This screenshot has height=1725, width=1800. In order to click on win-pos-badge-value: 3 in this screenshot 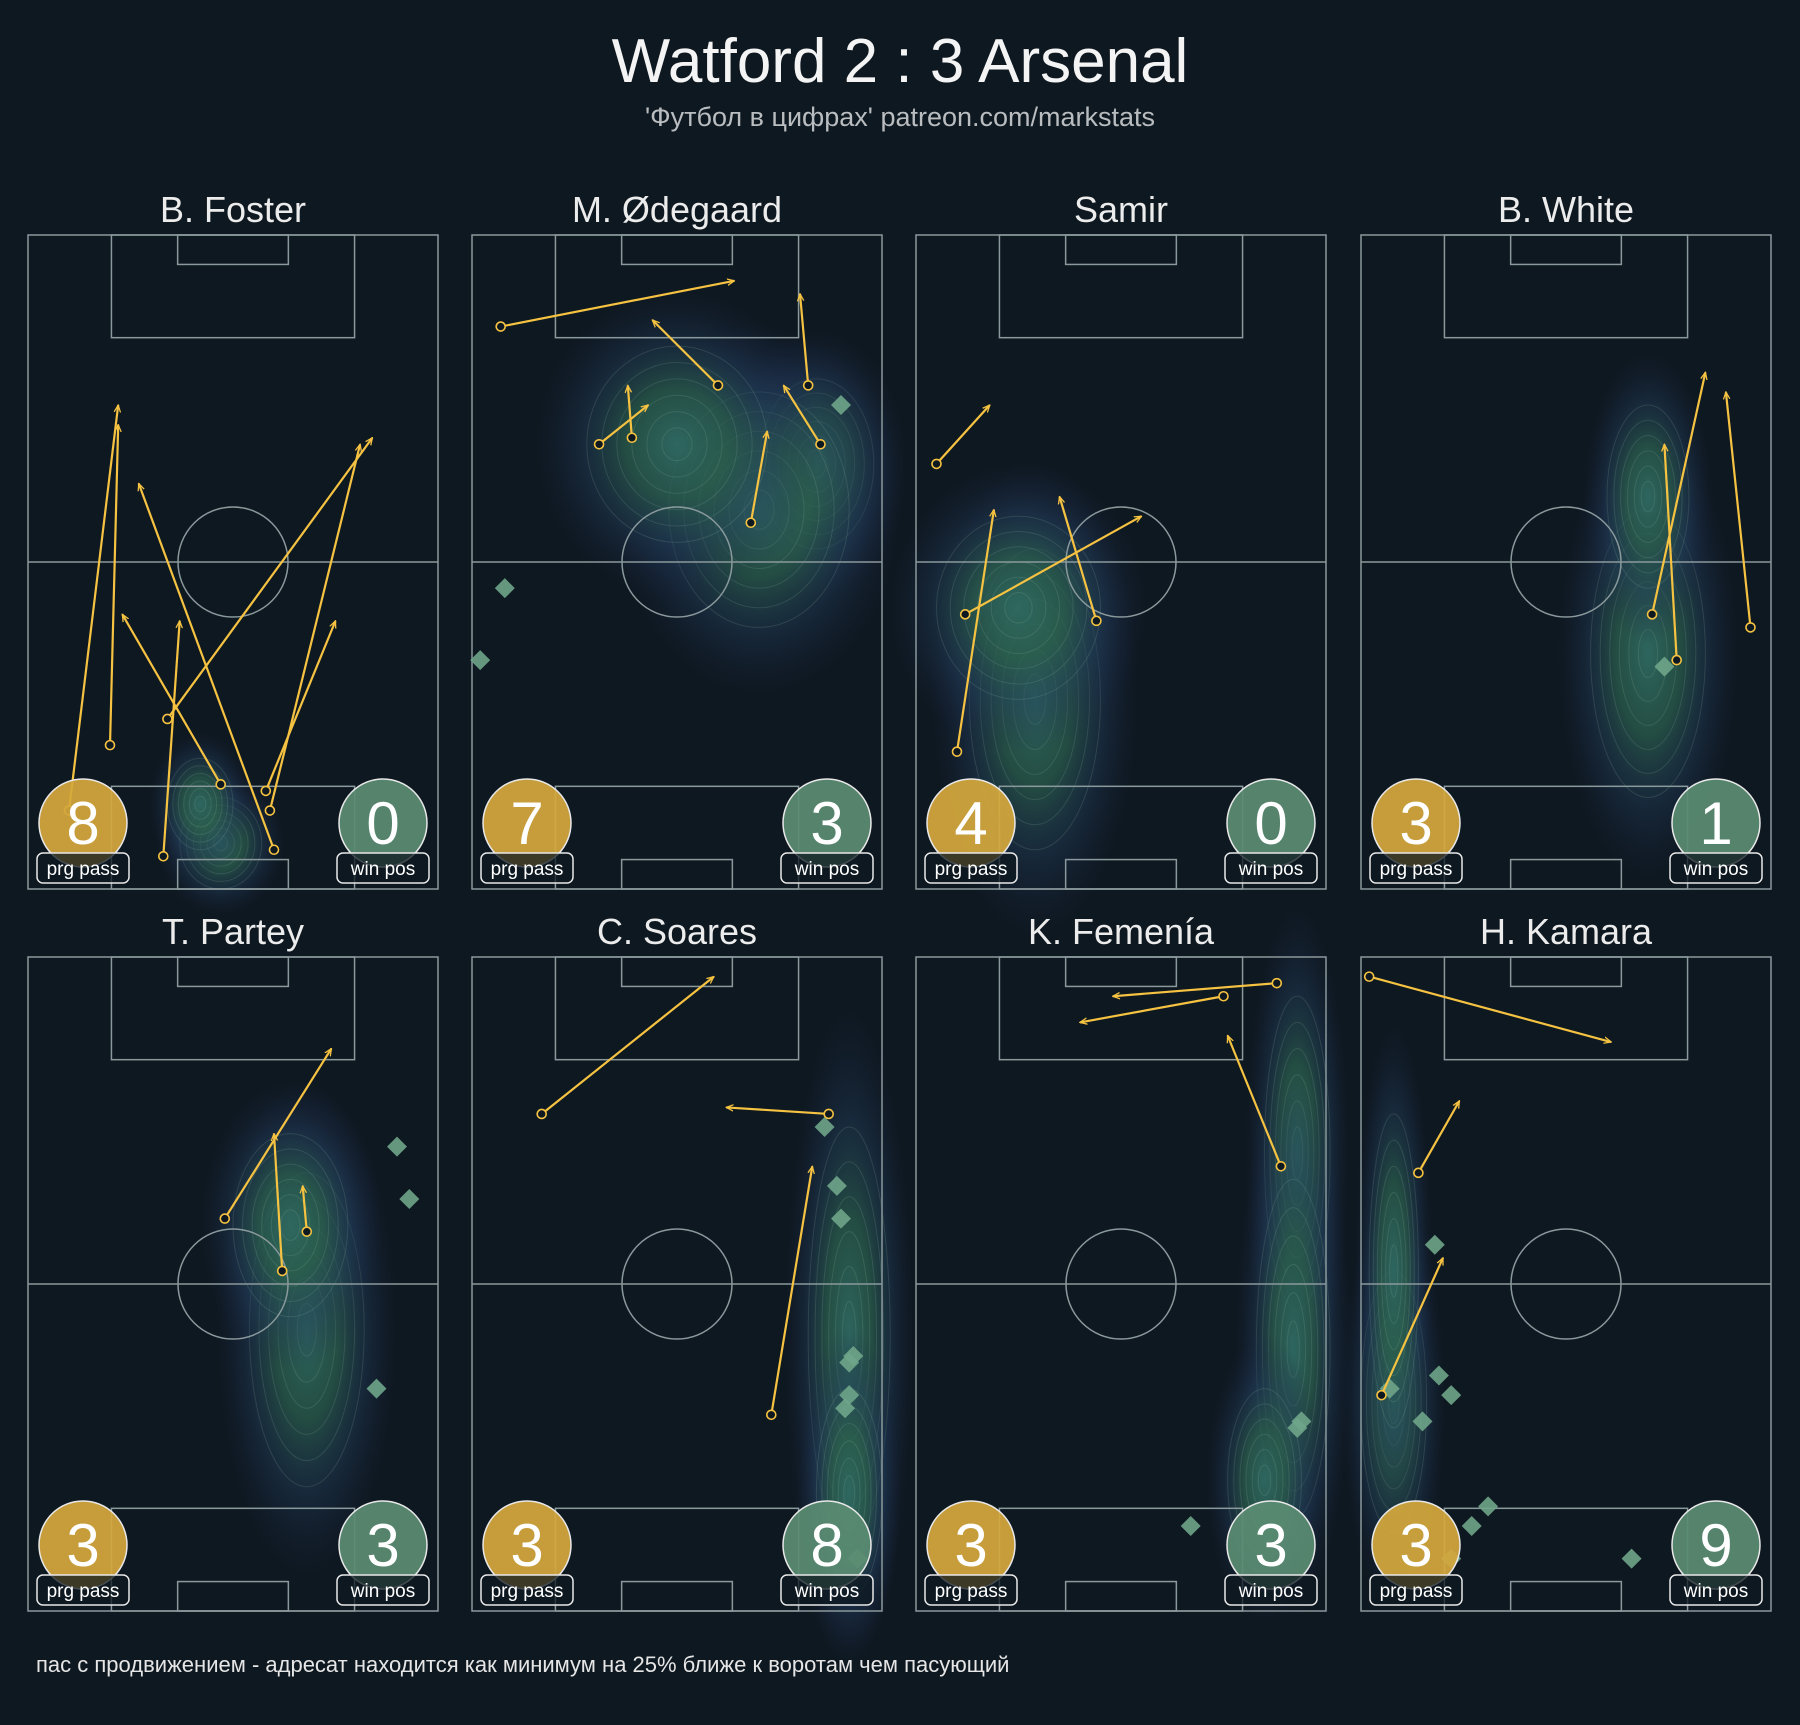, I will do `click(826, 823)`.